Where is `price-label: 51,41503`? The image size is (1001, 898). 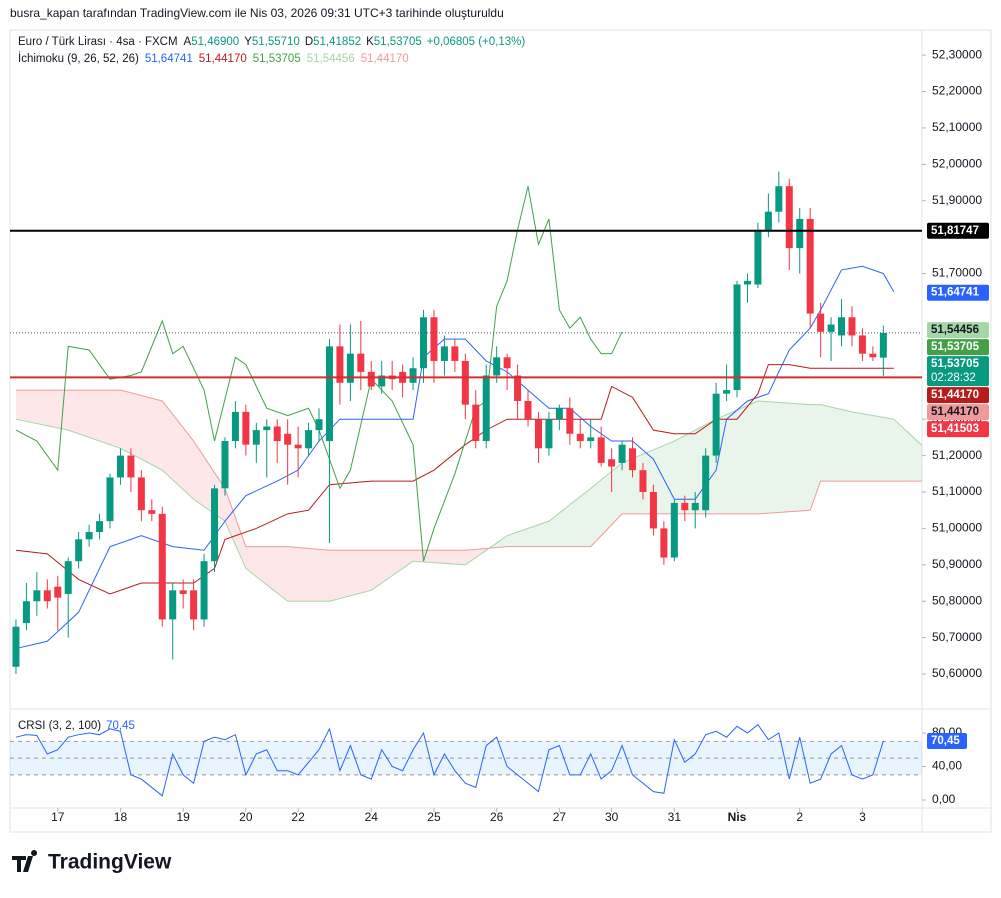 price-label: 51,41503 is located at coordinates (955, 429).